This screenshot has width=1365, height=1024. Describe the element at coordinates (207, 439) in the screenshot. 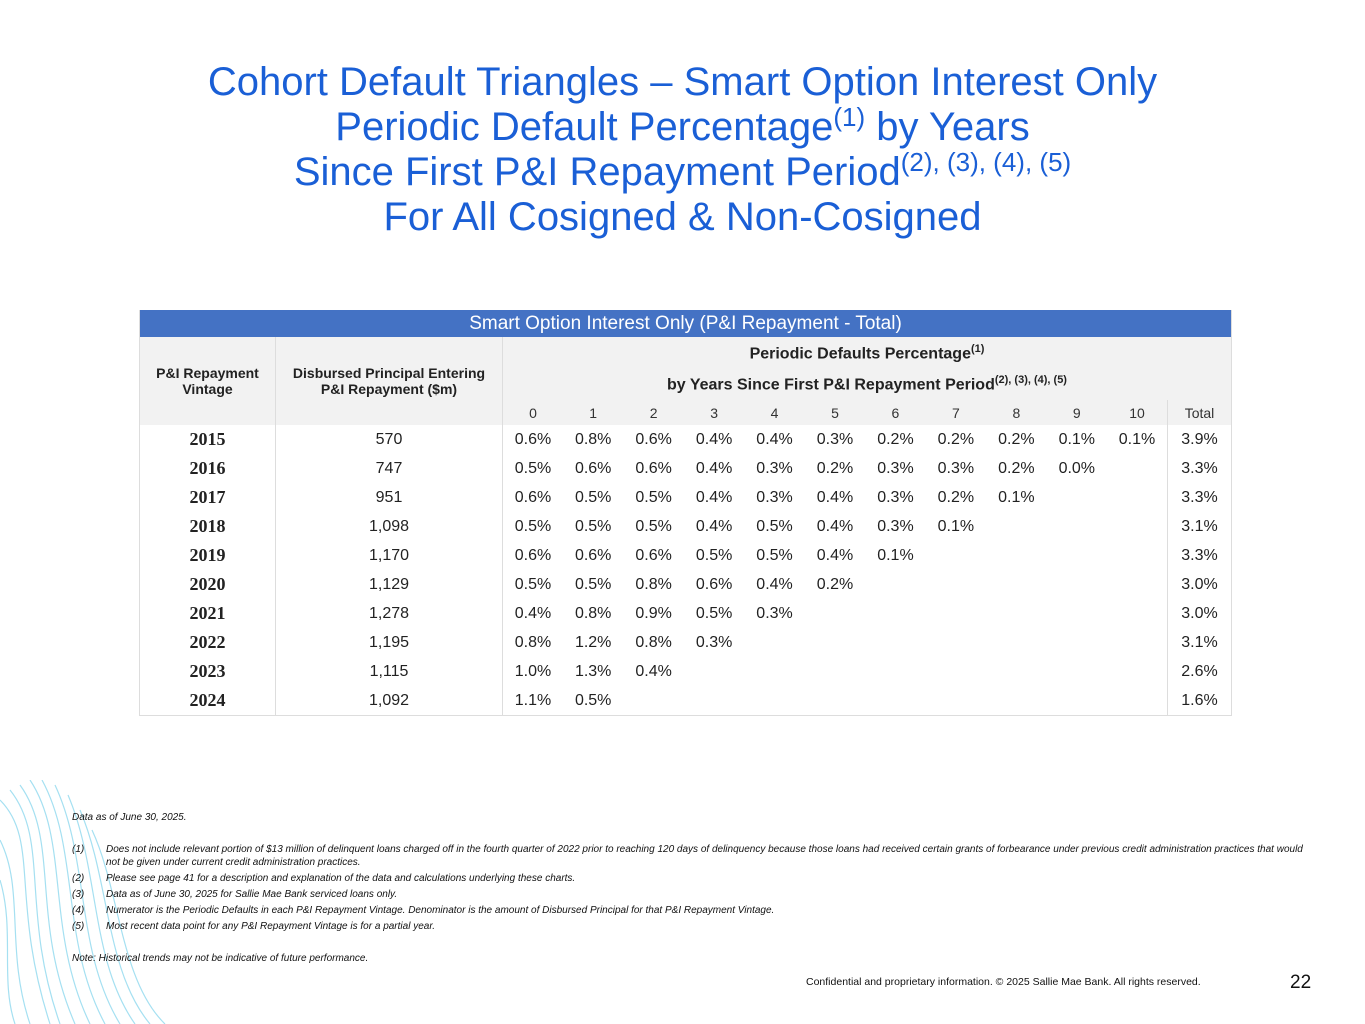

I see `vintage: 2015` at that location.